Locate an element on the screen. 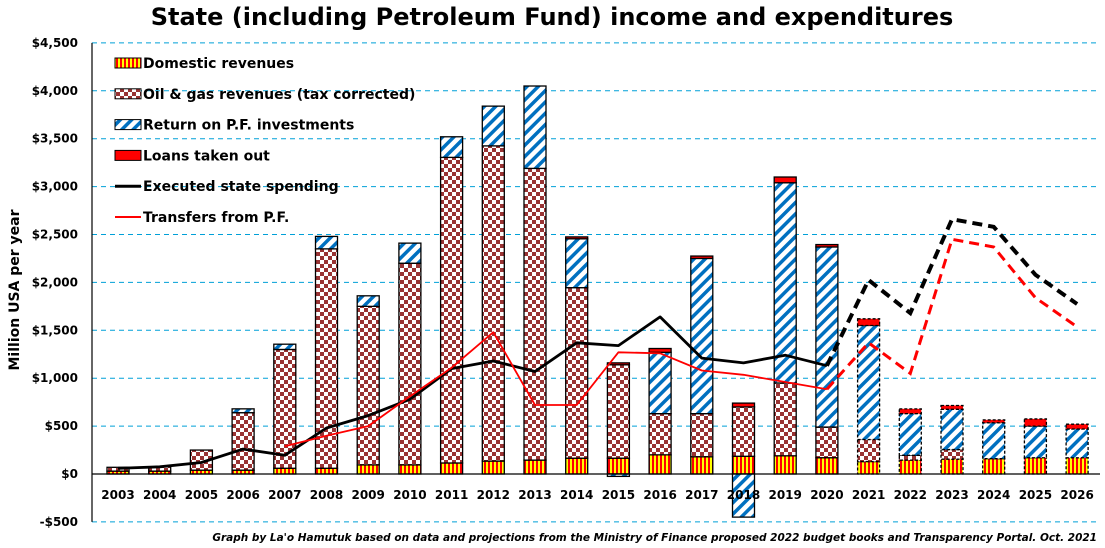  y-tick-label: $3,000 is located at coordinates (55, 187).